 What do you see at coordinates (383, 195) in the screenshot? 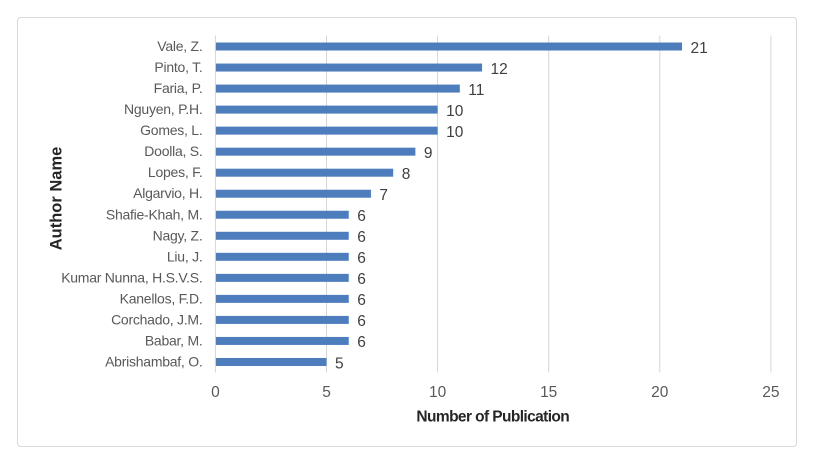
I see `svg-text: 7` at bounding box center [383, 195].